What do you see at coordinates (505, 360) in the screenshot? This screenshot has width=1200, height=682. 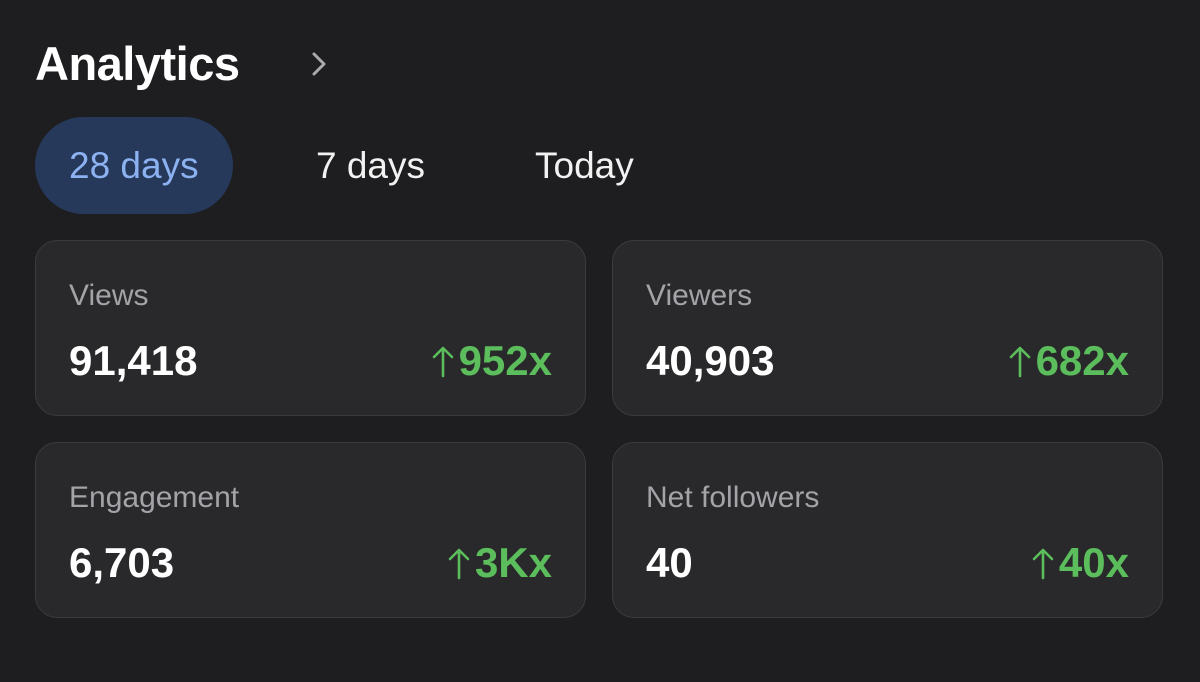 I see `change-text: 952x` at bounding box center [505, 360].